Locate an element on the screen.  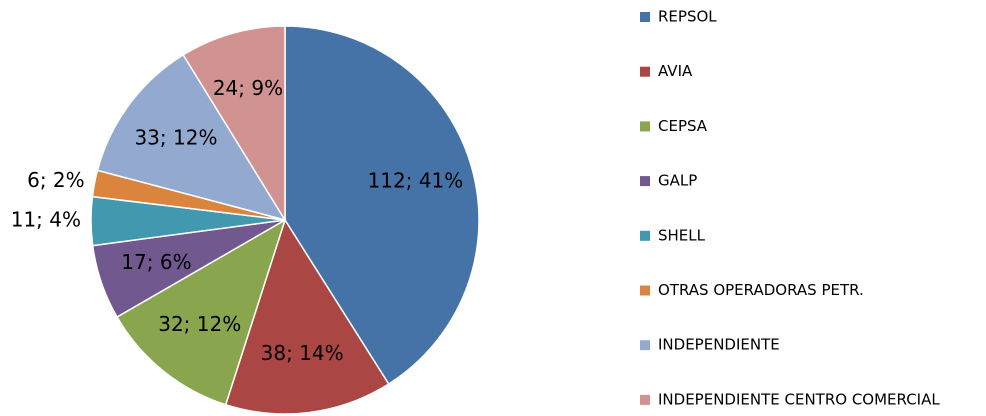
data-label: 17; 6% is located at coordinates (156, 262).